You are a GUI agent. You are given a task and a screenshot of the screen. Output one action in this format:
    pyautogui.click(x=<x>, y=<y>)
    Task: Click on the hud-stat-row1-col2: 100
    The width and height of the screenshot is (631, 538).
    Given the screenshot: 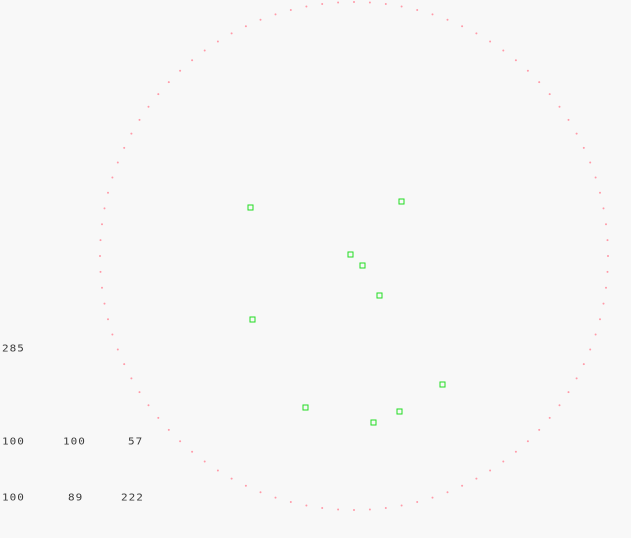 What is the action you would take?
    pyautogui.click(x=74, y=442)
    